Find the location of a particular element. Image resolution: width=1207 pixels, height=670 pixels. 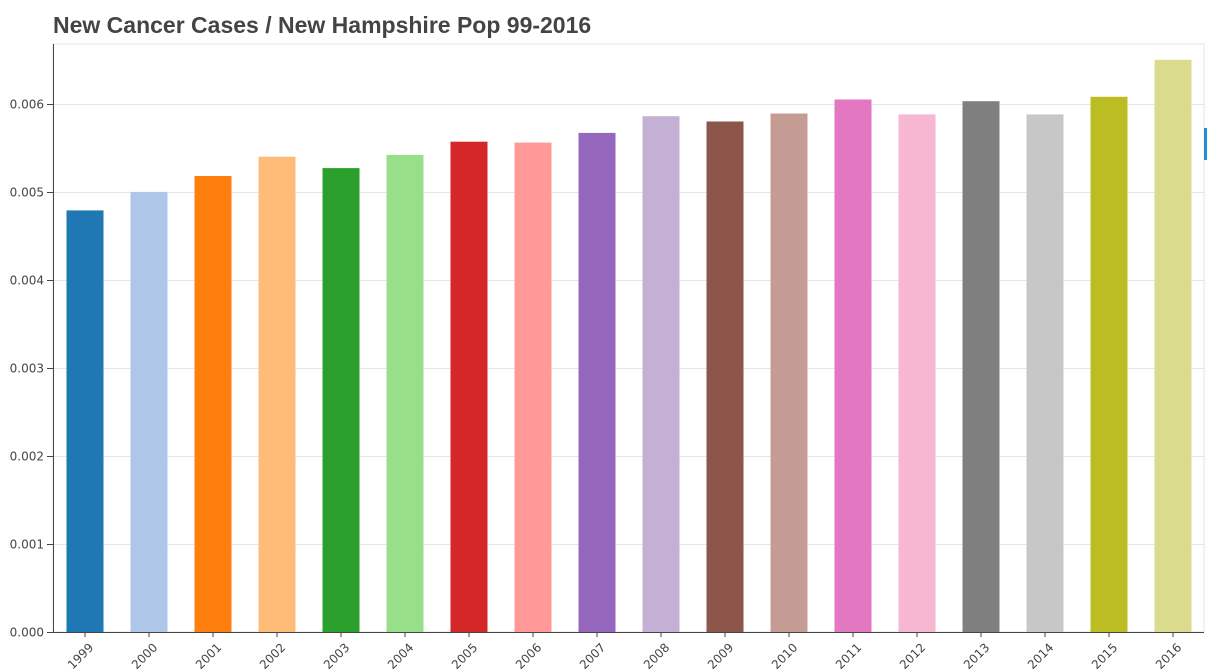

x-tick-label: 2016 is located at coordinates (1168, 655).